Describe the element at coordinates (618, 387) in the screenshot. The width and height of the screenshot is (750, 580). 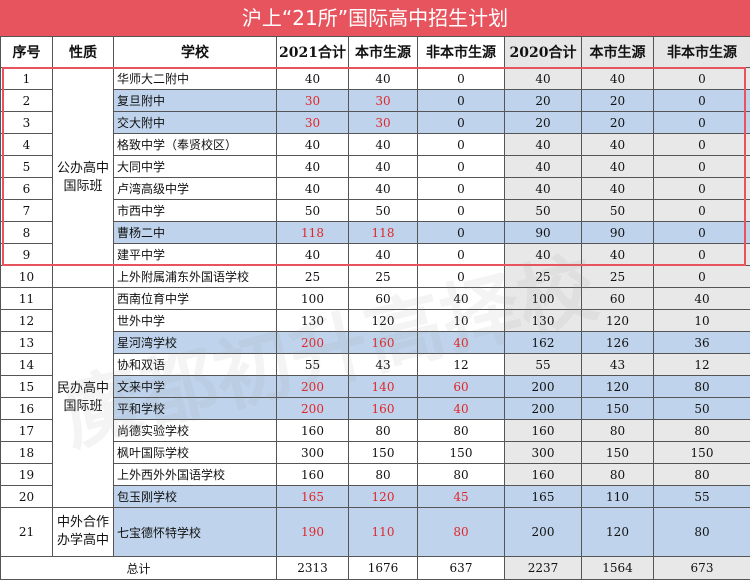
I see `local-2020: 120` at that location.